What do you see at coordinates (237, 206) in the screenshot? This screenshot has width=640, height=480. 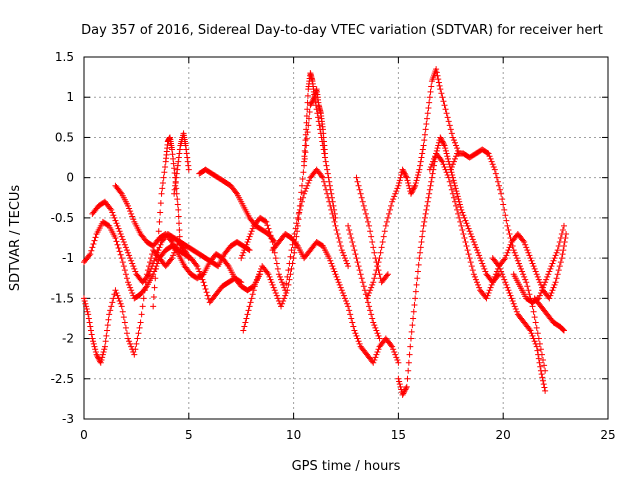 I see `series-s7` at bounding box center [237, 206].